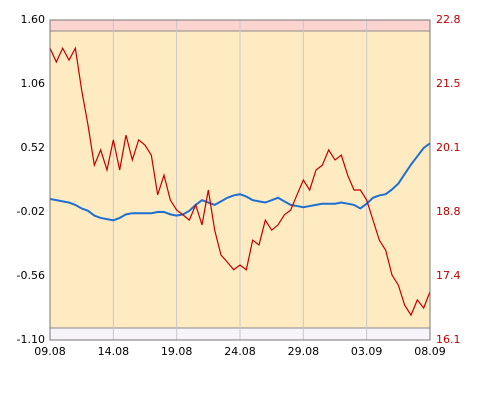 The image size is (490, 400). Describe the element at coordinates (33, 19) in the screenshot. I see `y-tick-label: 1.60` at that location.